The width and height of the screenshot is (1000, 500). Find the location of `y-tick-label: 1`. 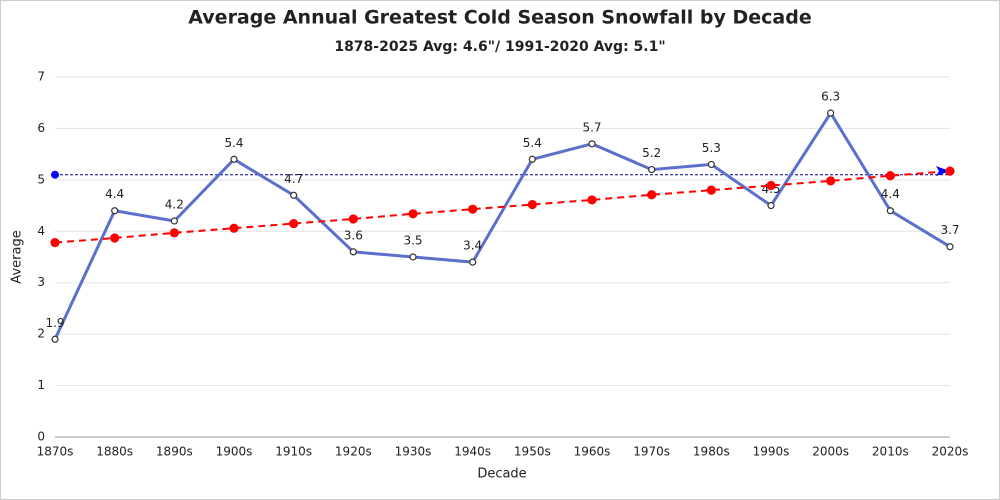

y-tick-label: 1 is located at coordinates (41, 385).